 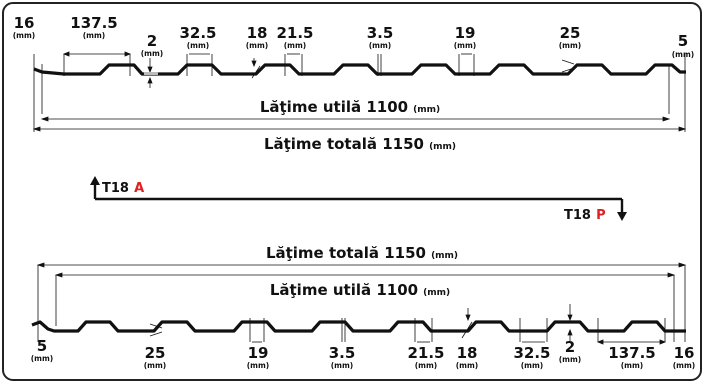 What do you see at coordinates (358, 198) in the screenshot?
I see `flow-line` at bounding box center [358, 198].